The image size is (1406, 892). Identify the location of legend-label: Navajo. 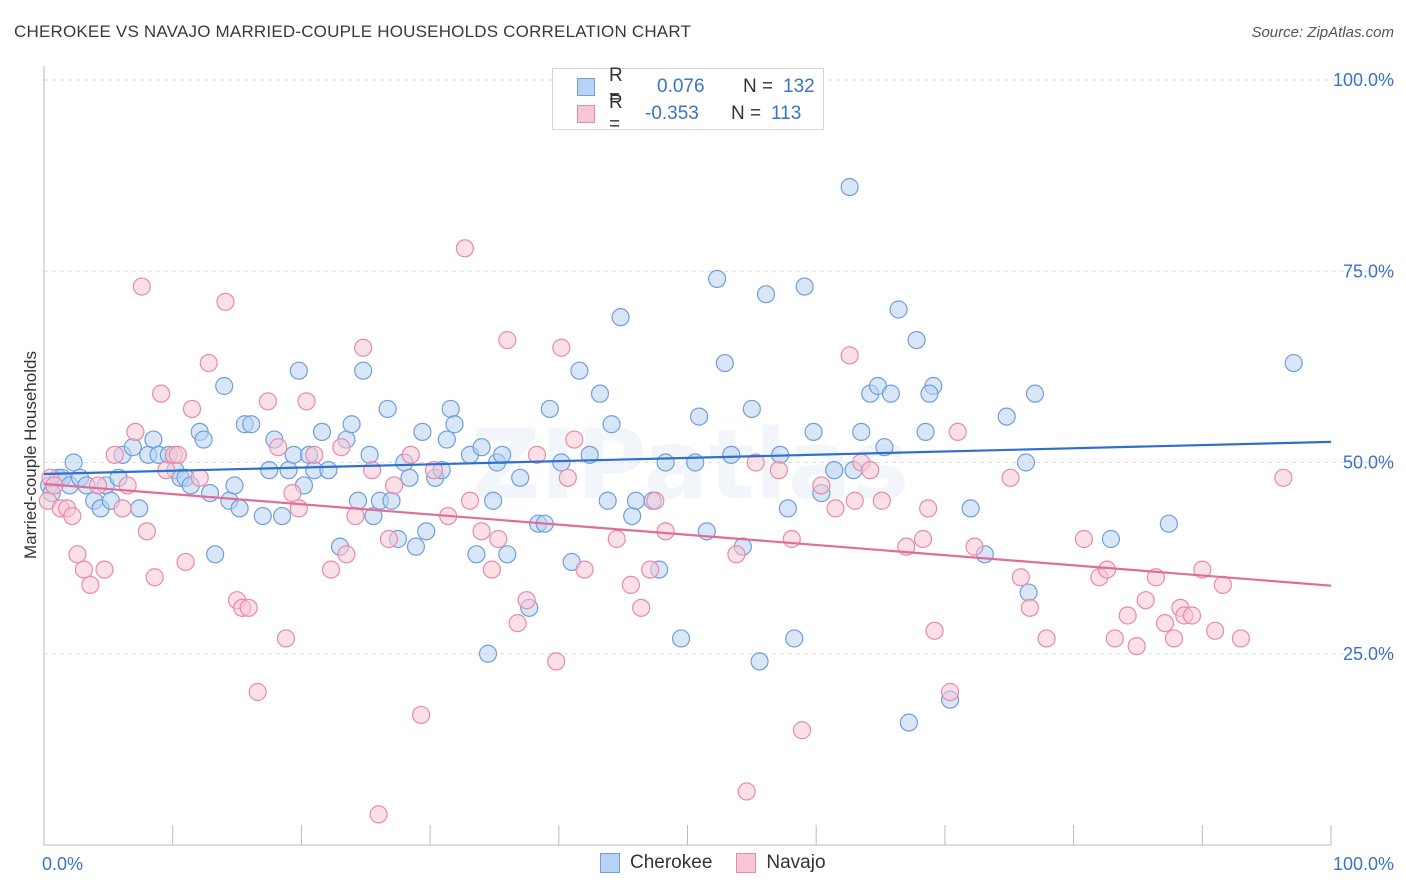
(796, 862).